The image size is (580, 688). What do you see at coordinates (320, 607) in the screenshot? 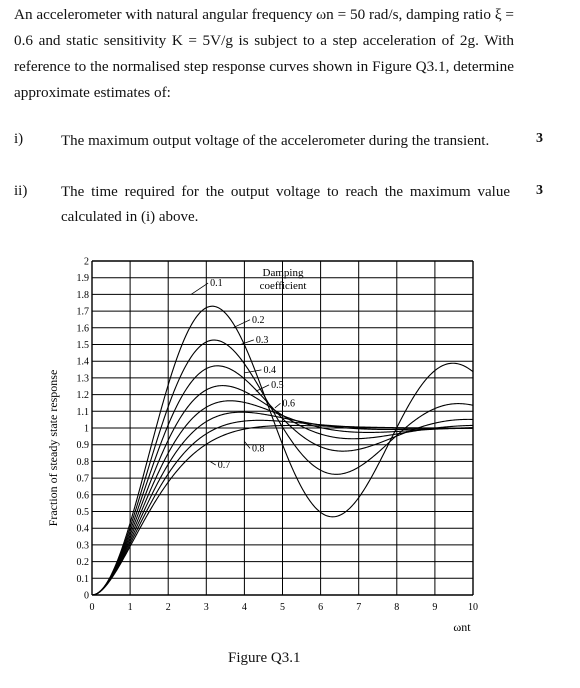
I see `x-tick-label: 6` at bounding box center [320, 607].